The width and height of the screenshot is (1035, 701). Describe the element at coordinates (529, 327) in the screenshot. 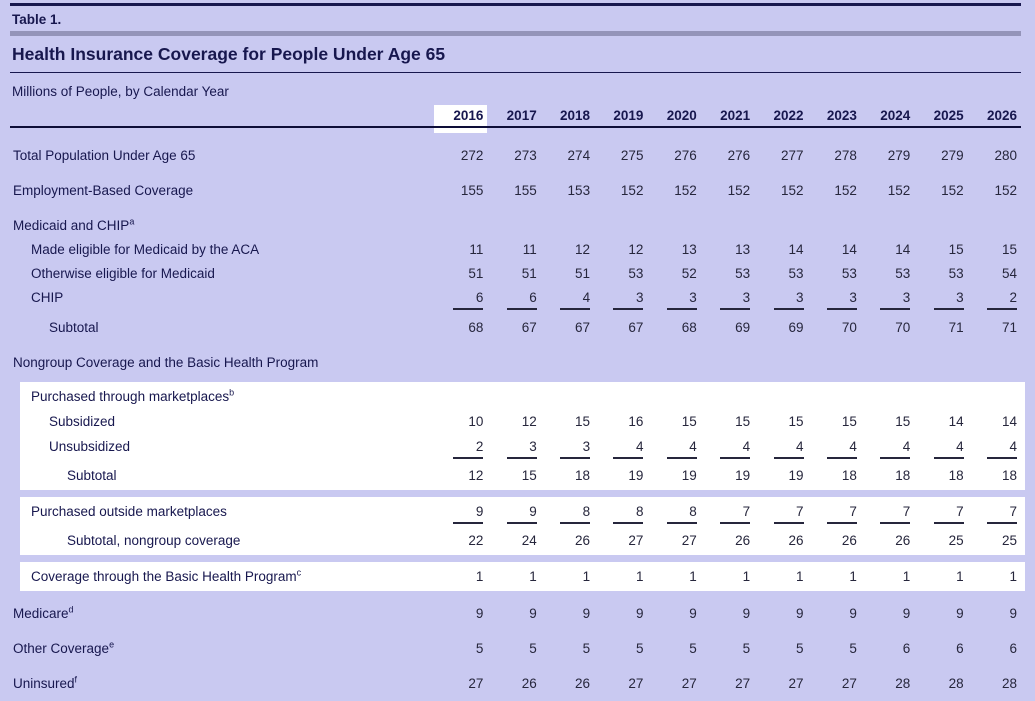

I see `value: 67` at that location.